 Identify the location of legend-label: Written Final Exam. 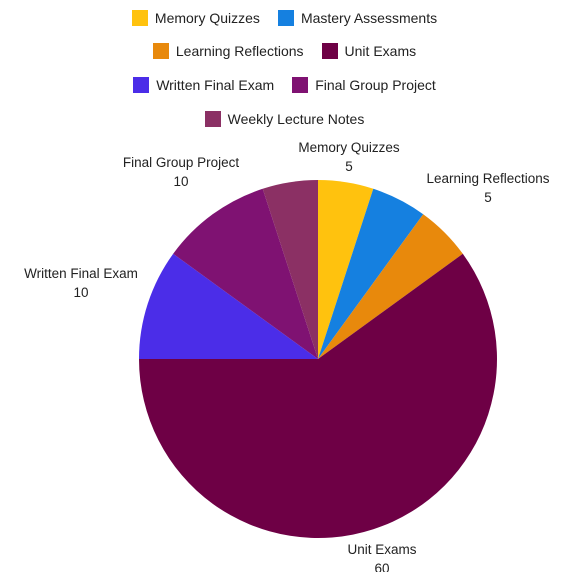
(215, 85).